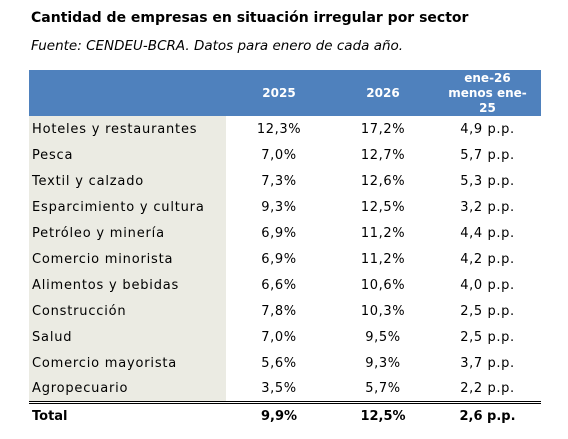  I want to click on sector-name-cell: Hoteles y restaurantes, so click(127, 129).